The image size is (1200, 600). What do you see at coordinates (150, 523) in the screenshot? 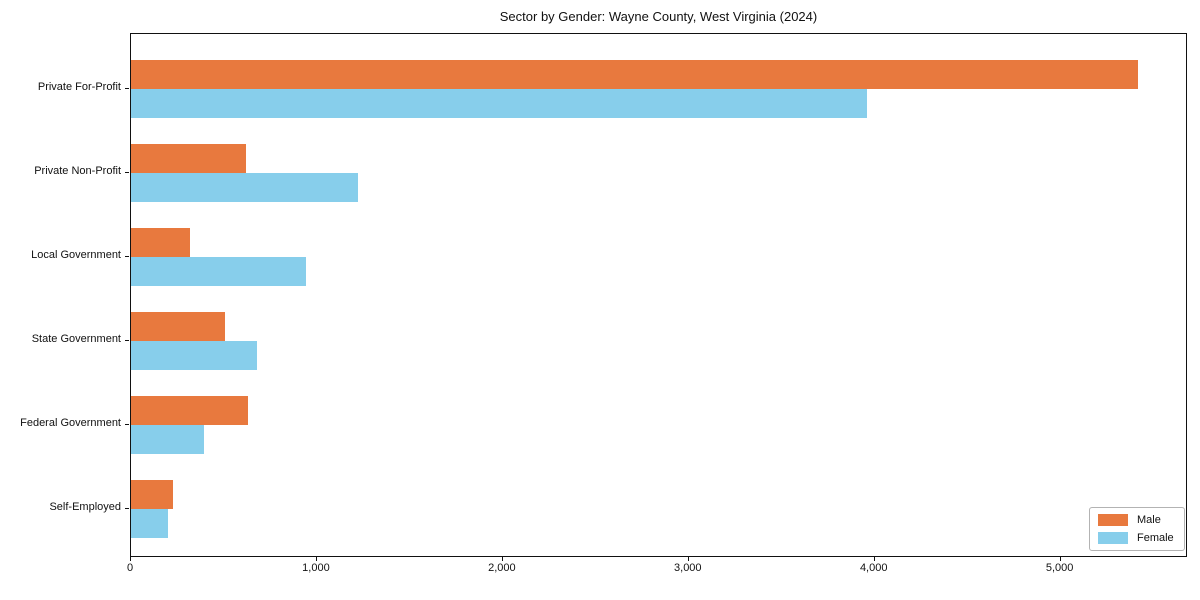
I see `bar-female-self-employed` at bounding box center [150, 523].